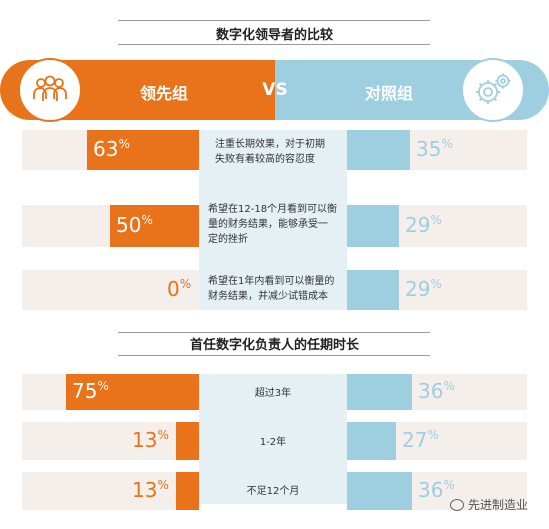 This screenshot has height=529, width=549. I want to click on leading-value-label: 50%, so click(134, 225).